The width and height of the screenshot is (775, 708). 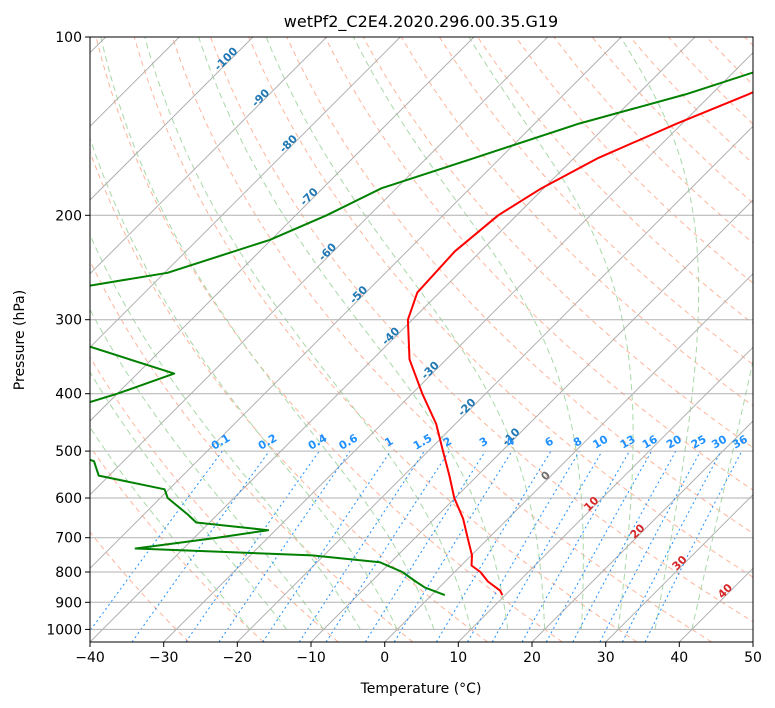 What do you see at coordinates (68, 573) in the screenshot?
I see `y-tick-label: 800` at bounding box center [68, 573].